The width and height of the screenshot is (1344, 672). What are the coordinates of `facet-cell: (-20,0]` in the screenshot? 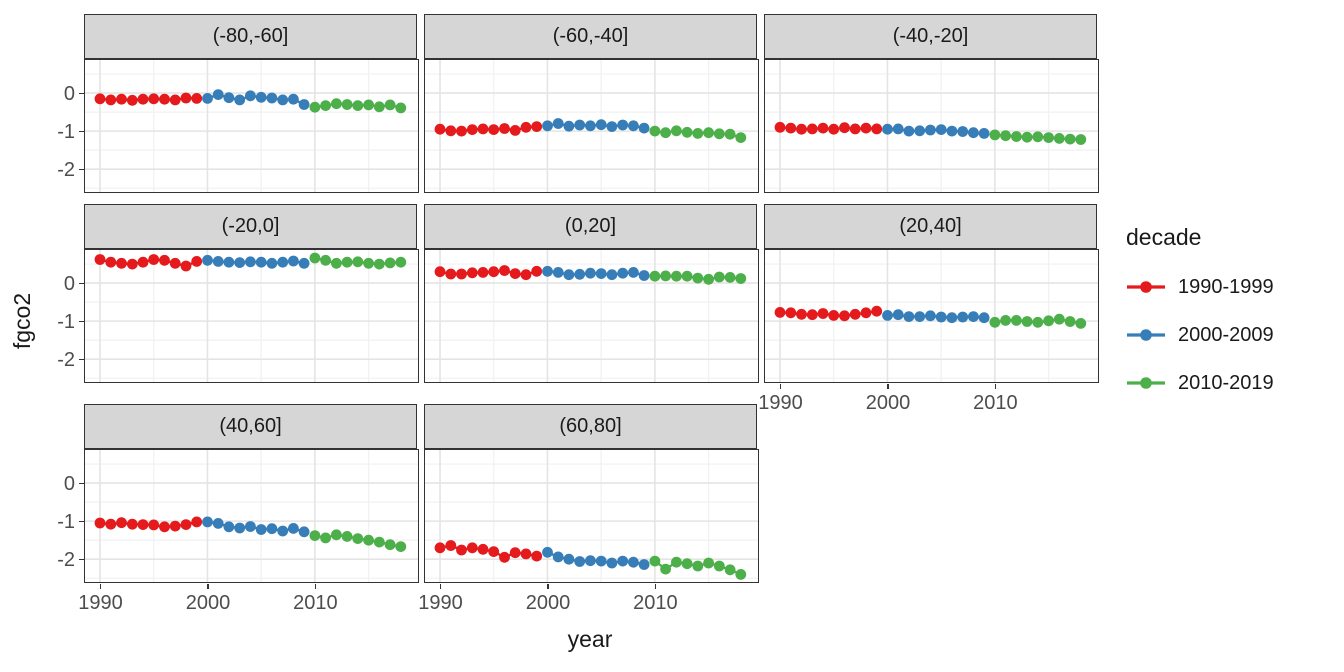 It's located at (251, 293).